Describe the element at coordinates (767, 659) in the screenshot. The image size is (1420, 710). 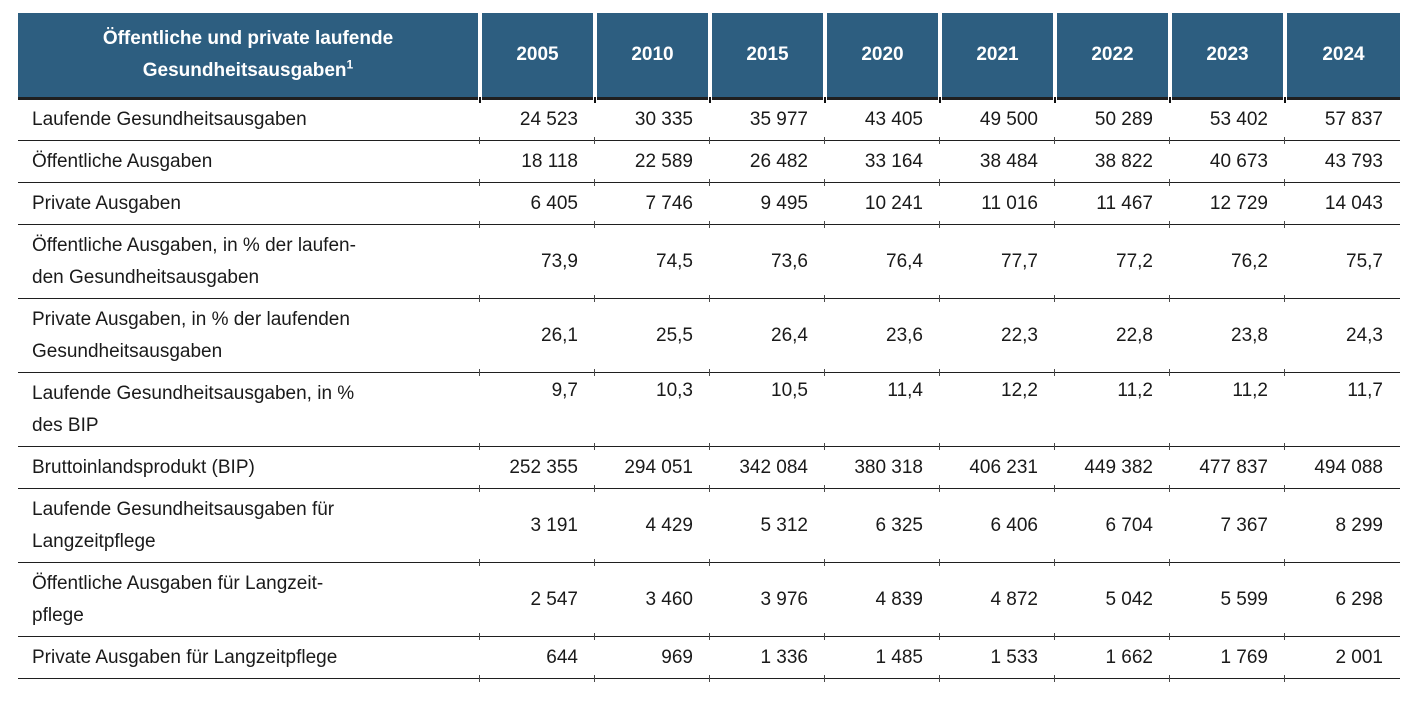
I see `value-cell: 1 336` at that location.